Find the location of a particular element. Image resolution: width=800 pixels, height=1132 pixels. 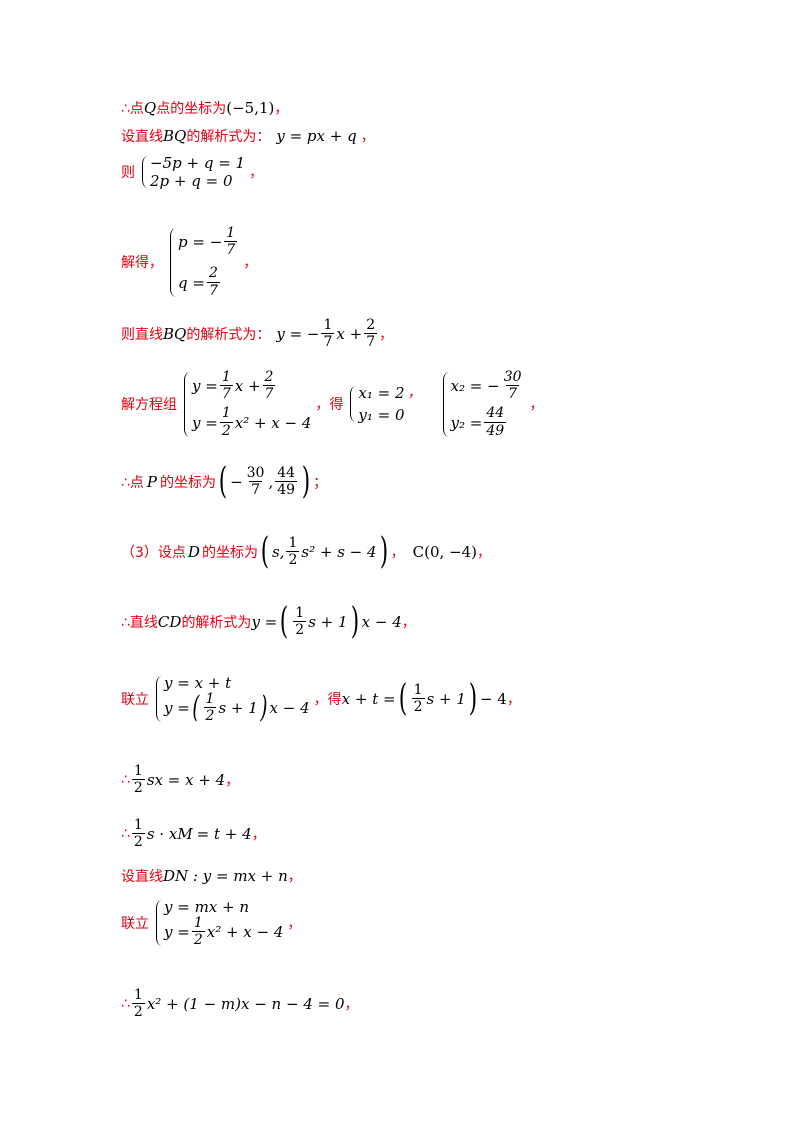

eq: y₁ = 0 is located at coordinates (381, 415).